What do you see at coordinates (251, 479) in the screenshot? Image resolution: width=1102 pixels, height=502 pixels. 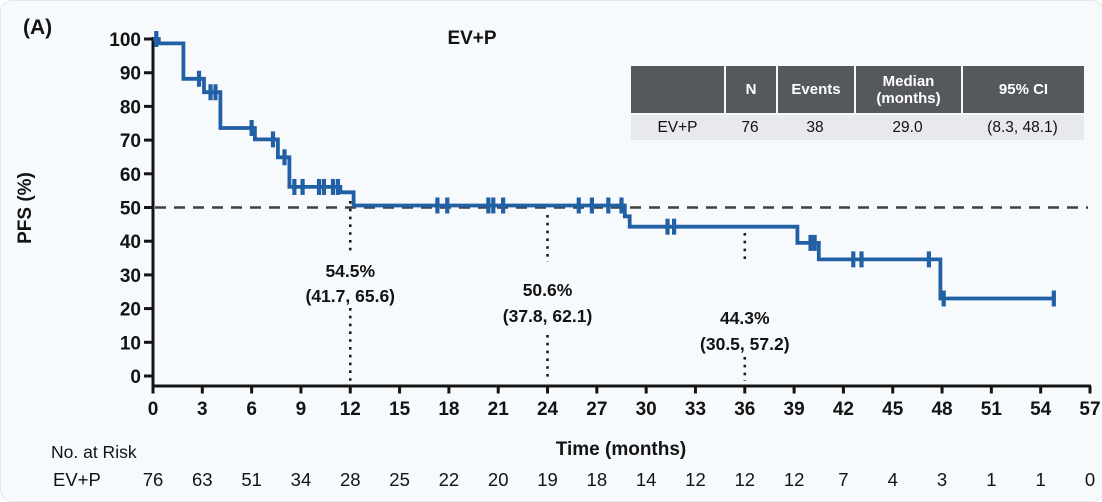 I see `at-risk-count: 51` at bounding box center [251, 479].